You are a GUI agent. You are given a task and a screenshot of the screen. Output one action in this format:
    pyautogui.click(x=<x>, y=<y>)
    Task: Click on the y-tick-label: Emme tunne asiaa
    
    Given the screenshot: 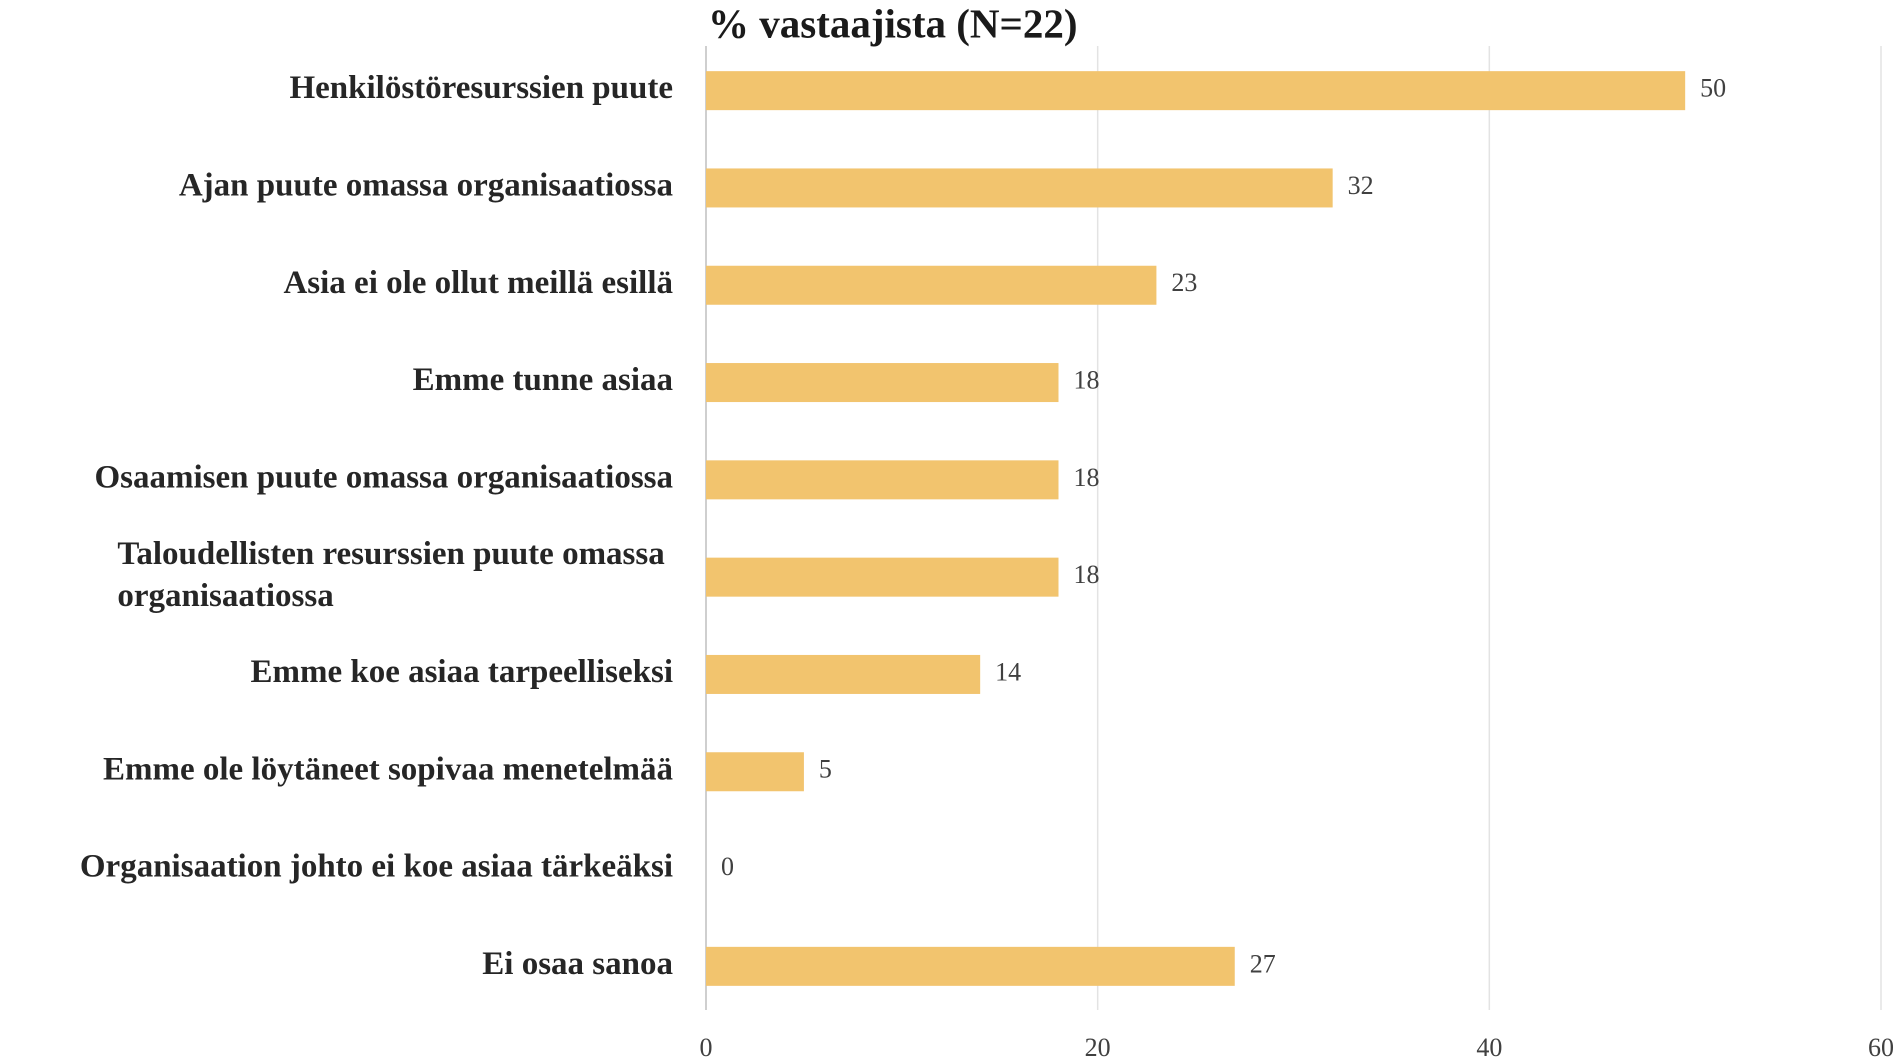 What is the action you would take?
    pyautogui.click(x=543, y=380)
    